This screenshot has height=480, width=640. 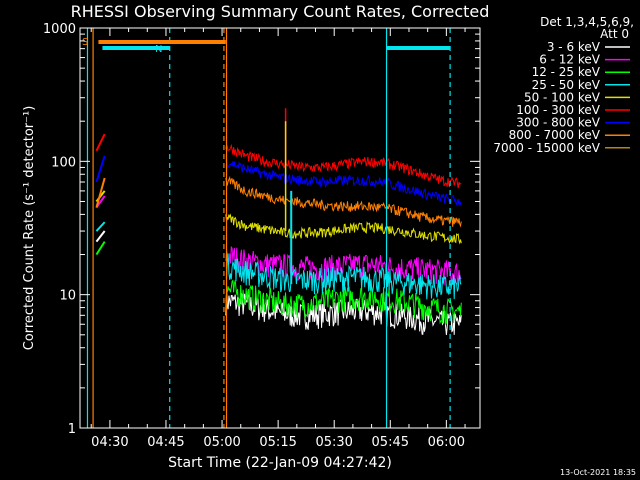 What do you see at coordinates (546, 148) in the screenshot?
I see `legend-entry-label: 7000 - 15000 keV` at bounding box center [546, 148].